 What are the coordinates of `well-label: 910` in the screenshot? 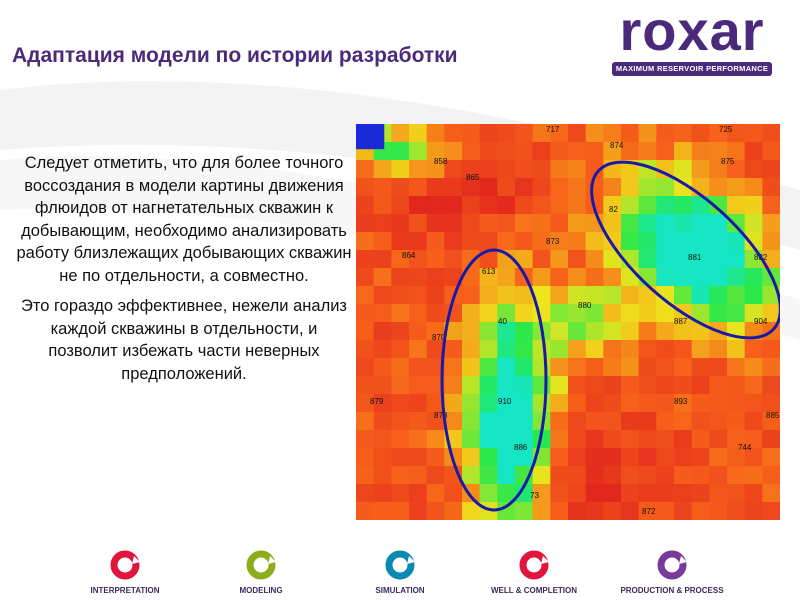 It's located at (505, 401).